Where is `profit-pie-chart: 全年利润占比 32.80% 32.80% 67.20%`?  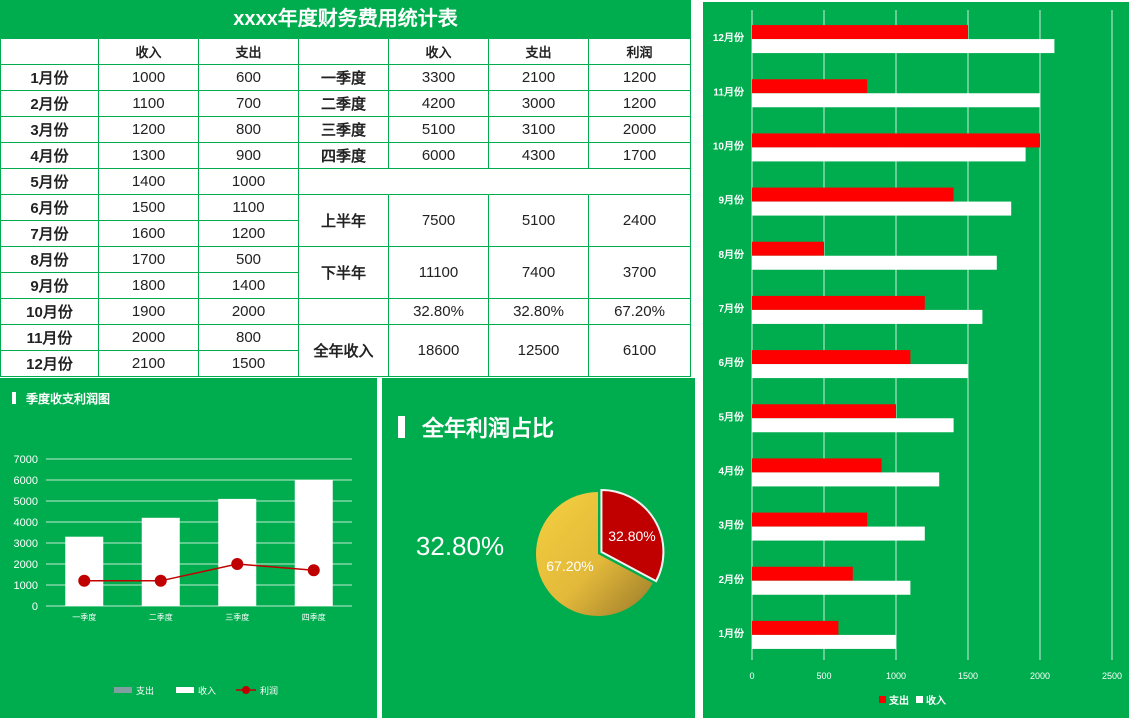 profit-pie-chart: 全年利润占比 32.80% 32.80% 67.20% is located at coordinates (531, 516).